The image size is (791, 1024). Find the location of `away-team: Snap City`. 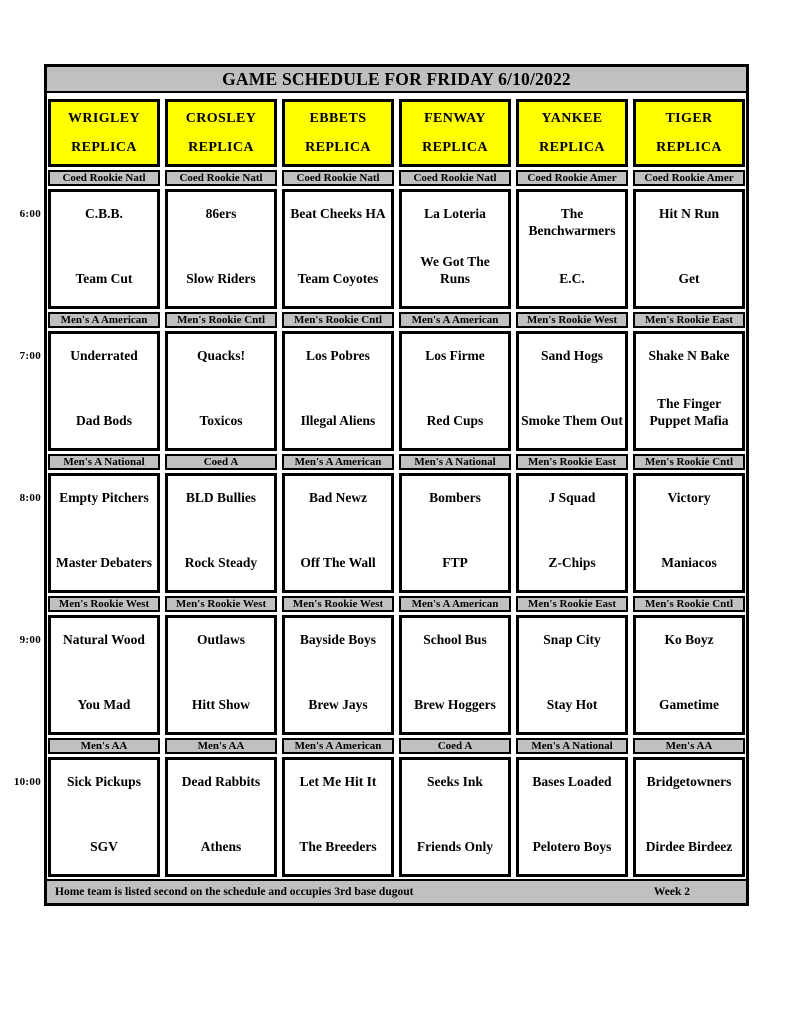

away-team: Snap City is located at coordinates (572, 639).